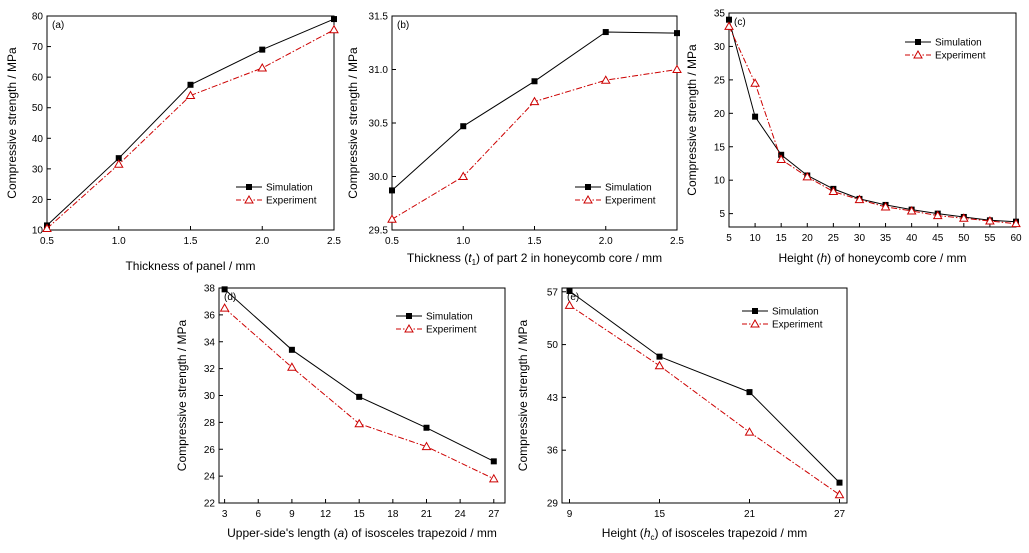 The image size is (1029, 553). What do you see at coordinates (704, 400) in the screenshot?
I see `series-line-experiment` at bounding box center [704, 400].